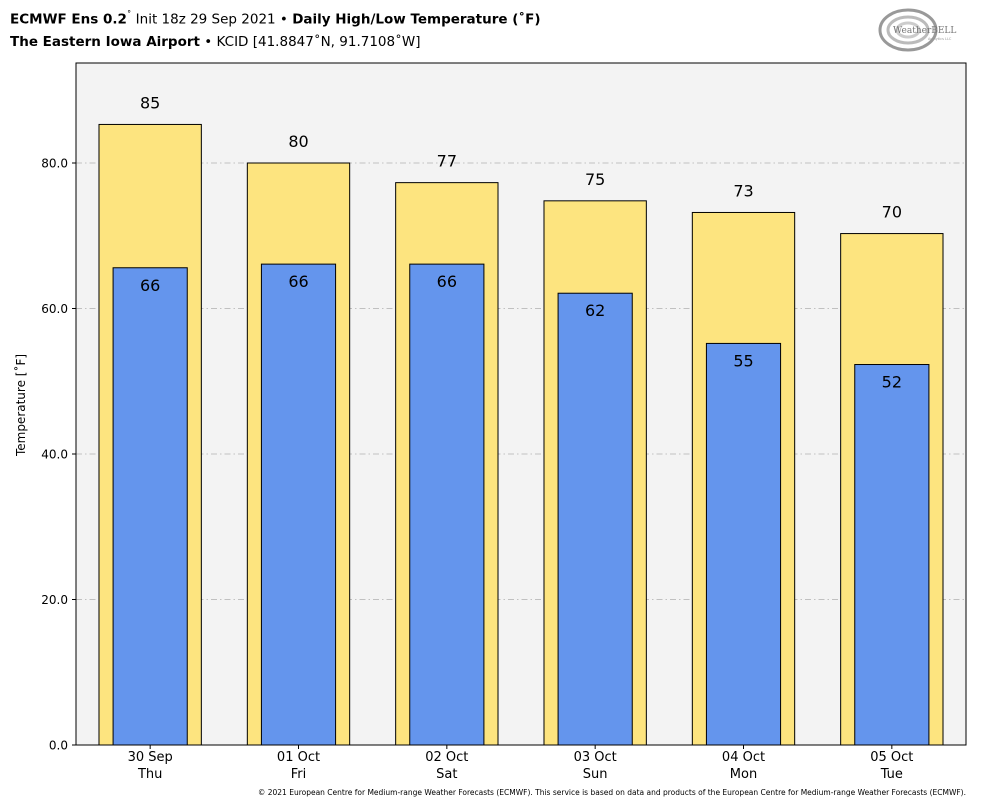 The height and width of the screenshot is (808, 984). What do you see at coordinates (891, 757) in the screenshot?
I see `x-tick-label-date: 05 Oct` at bounding box center [891, 757].